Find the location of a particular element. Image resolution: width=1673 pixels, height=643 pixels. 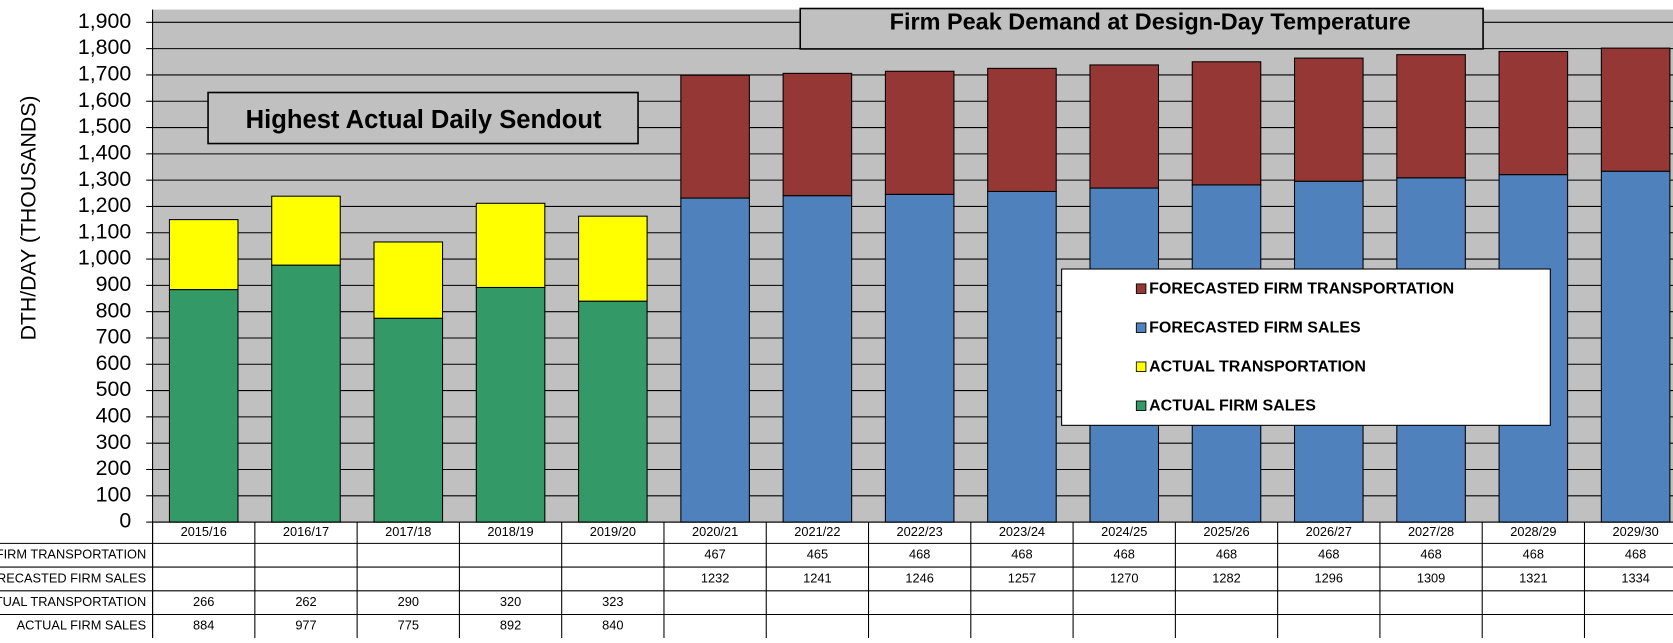

legend-label: ACTUAL FIRM SALES is located at coordinates (1232, 406).